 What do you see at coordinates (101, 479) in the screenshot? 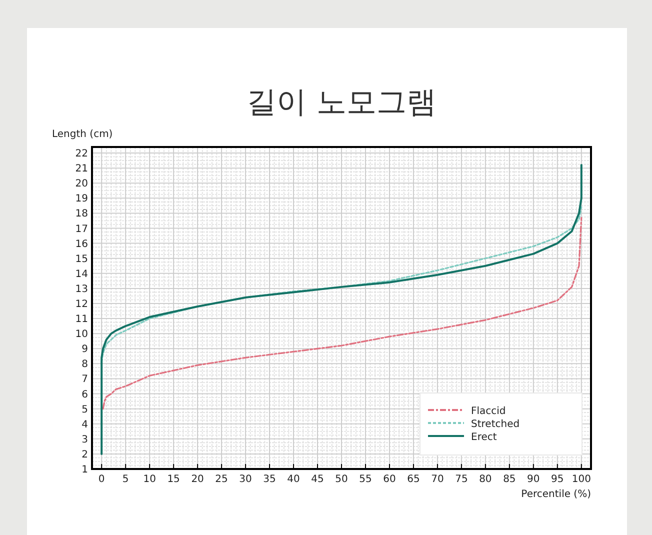
I see `x-tick-label: 0` at bounding box center [101, 479].